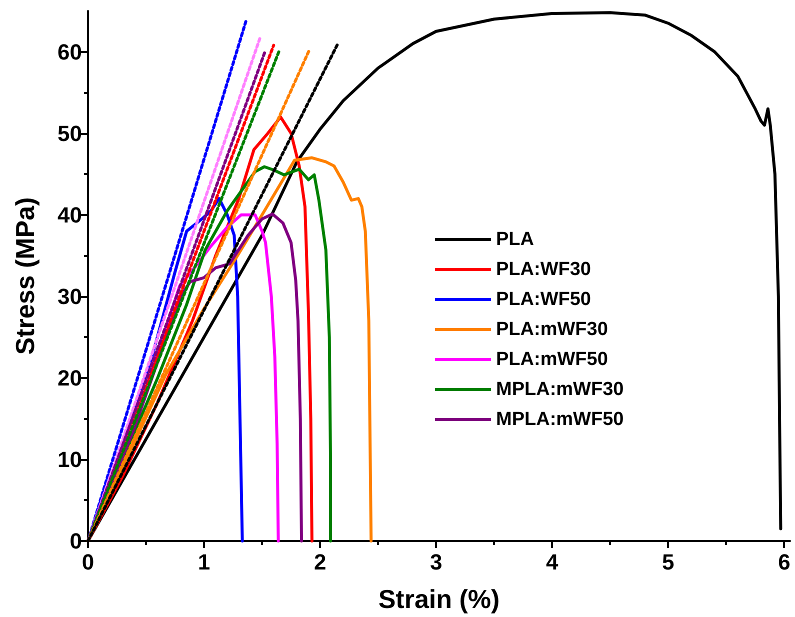 The width and height of the screenshot is (795, 617). Describe the element at coordinates (70, 215) in the screenshot. I see `y-tick-label: 40` at that location.